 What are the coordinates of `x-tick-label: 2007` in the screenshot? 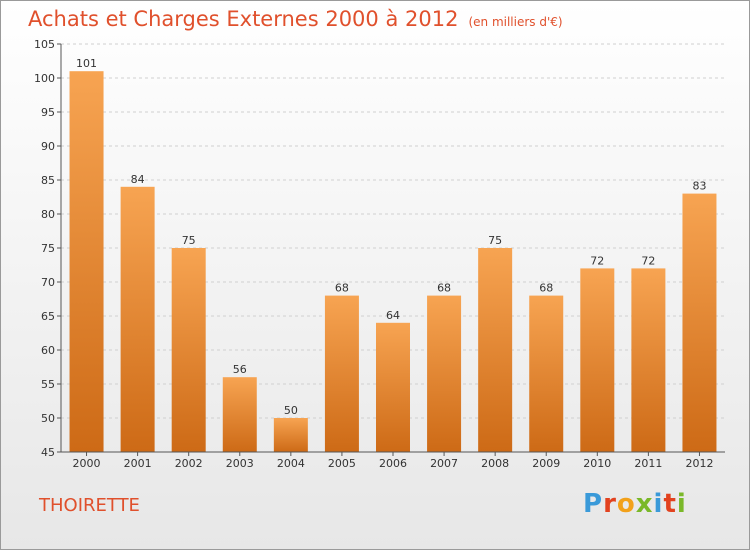 It's located at (444, 463).